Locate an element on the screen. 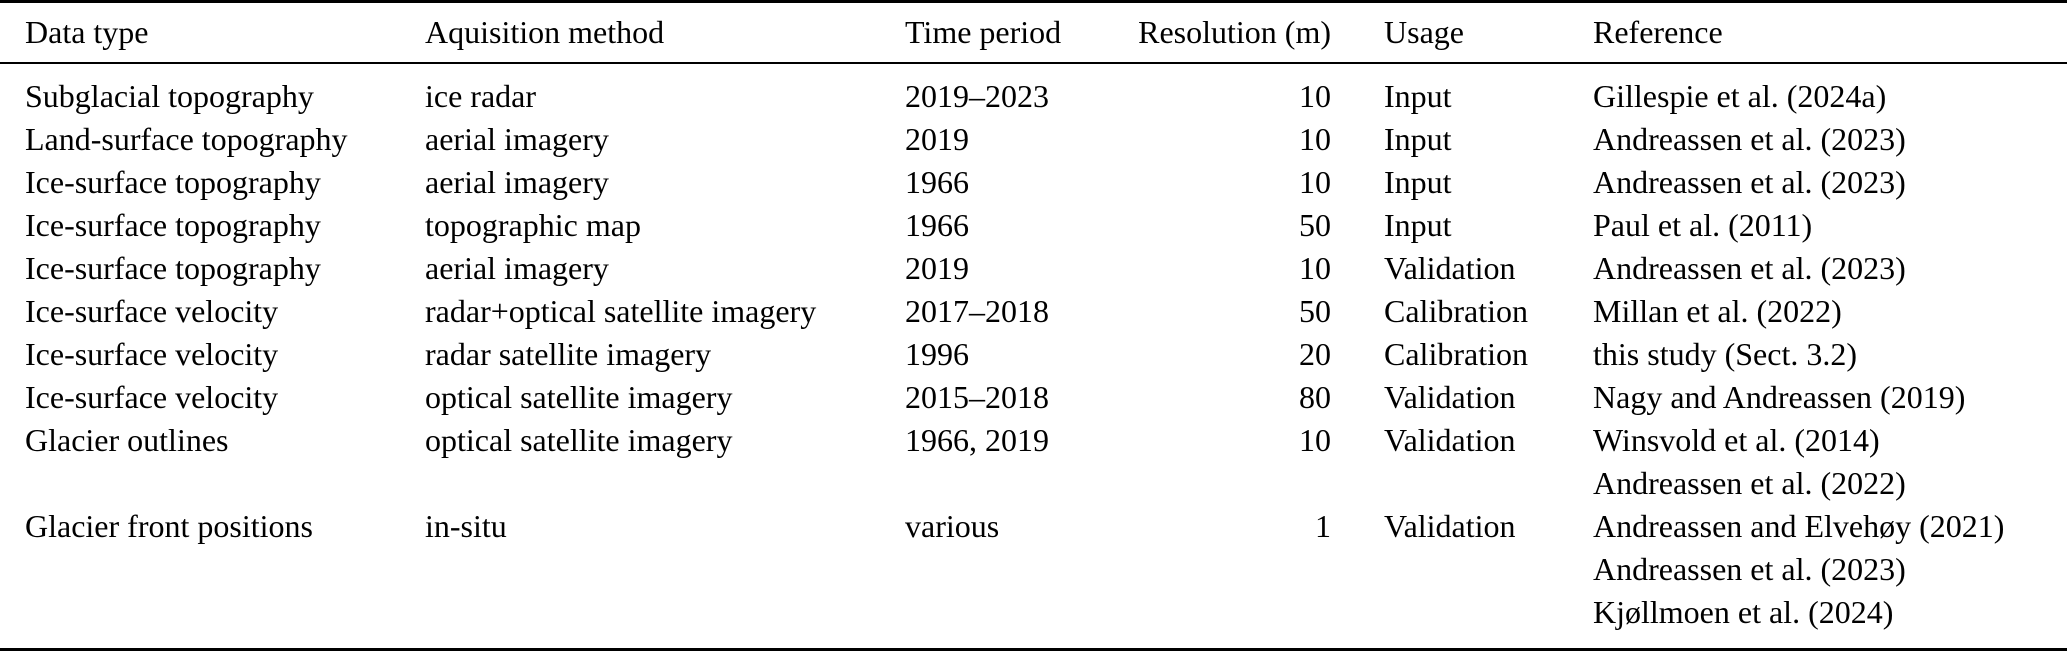 The width and height of the screenshot is (2067, 654). cell-reference: Paul et al. (2011) is located at coordinates (1817, 225).